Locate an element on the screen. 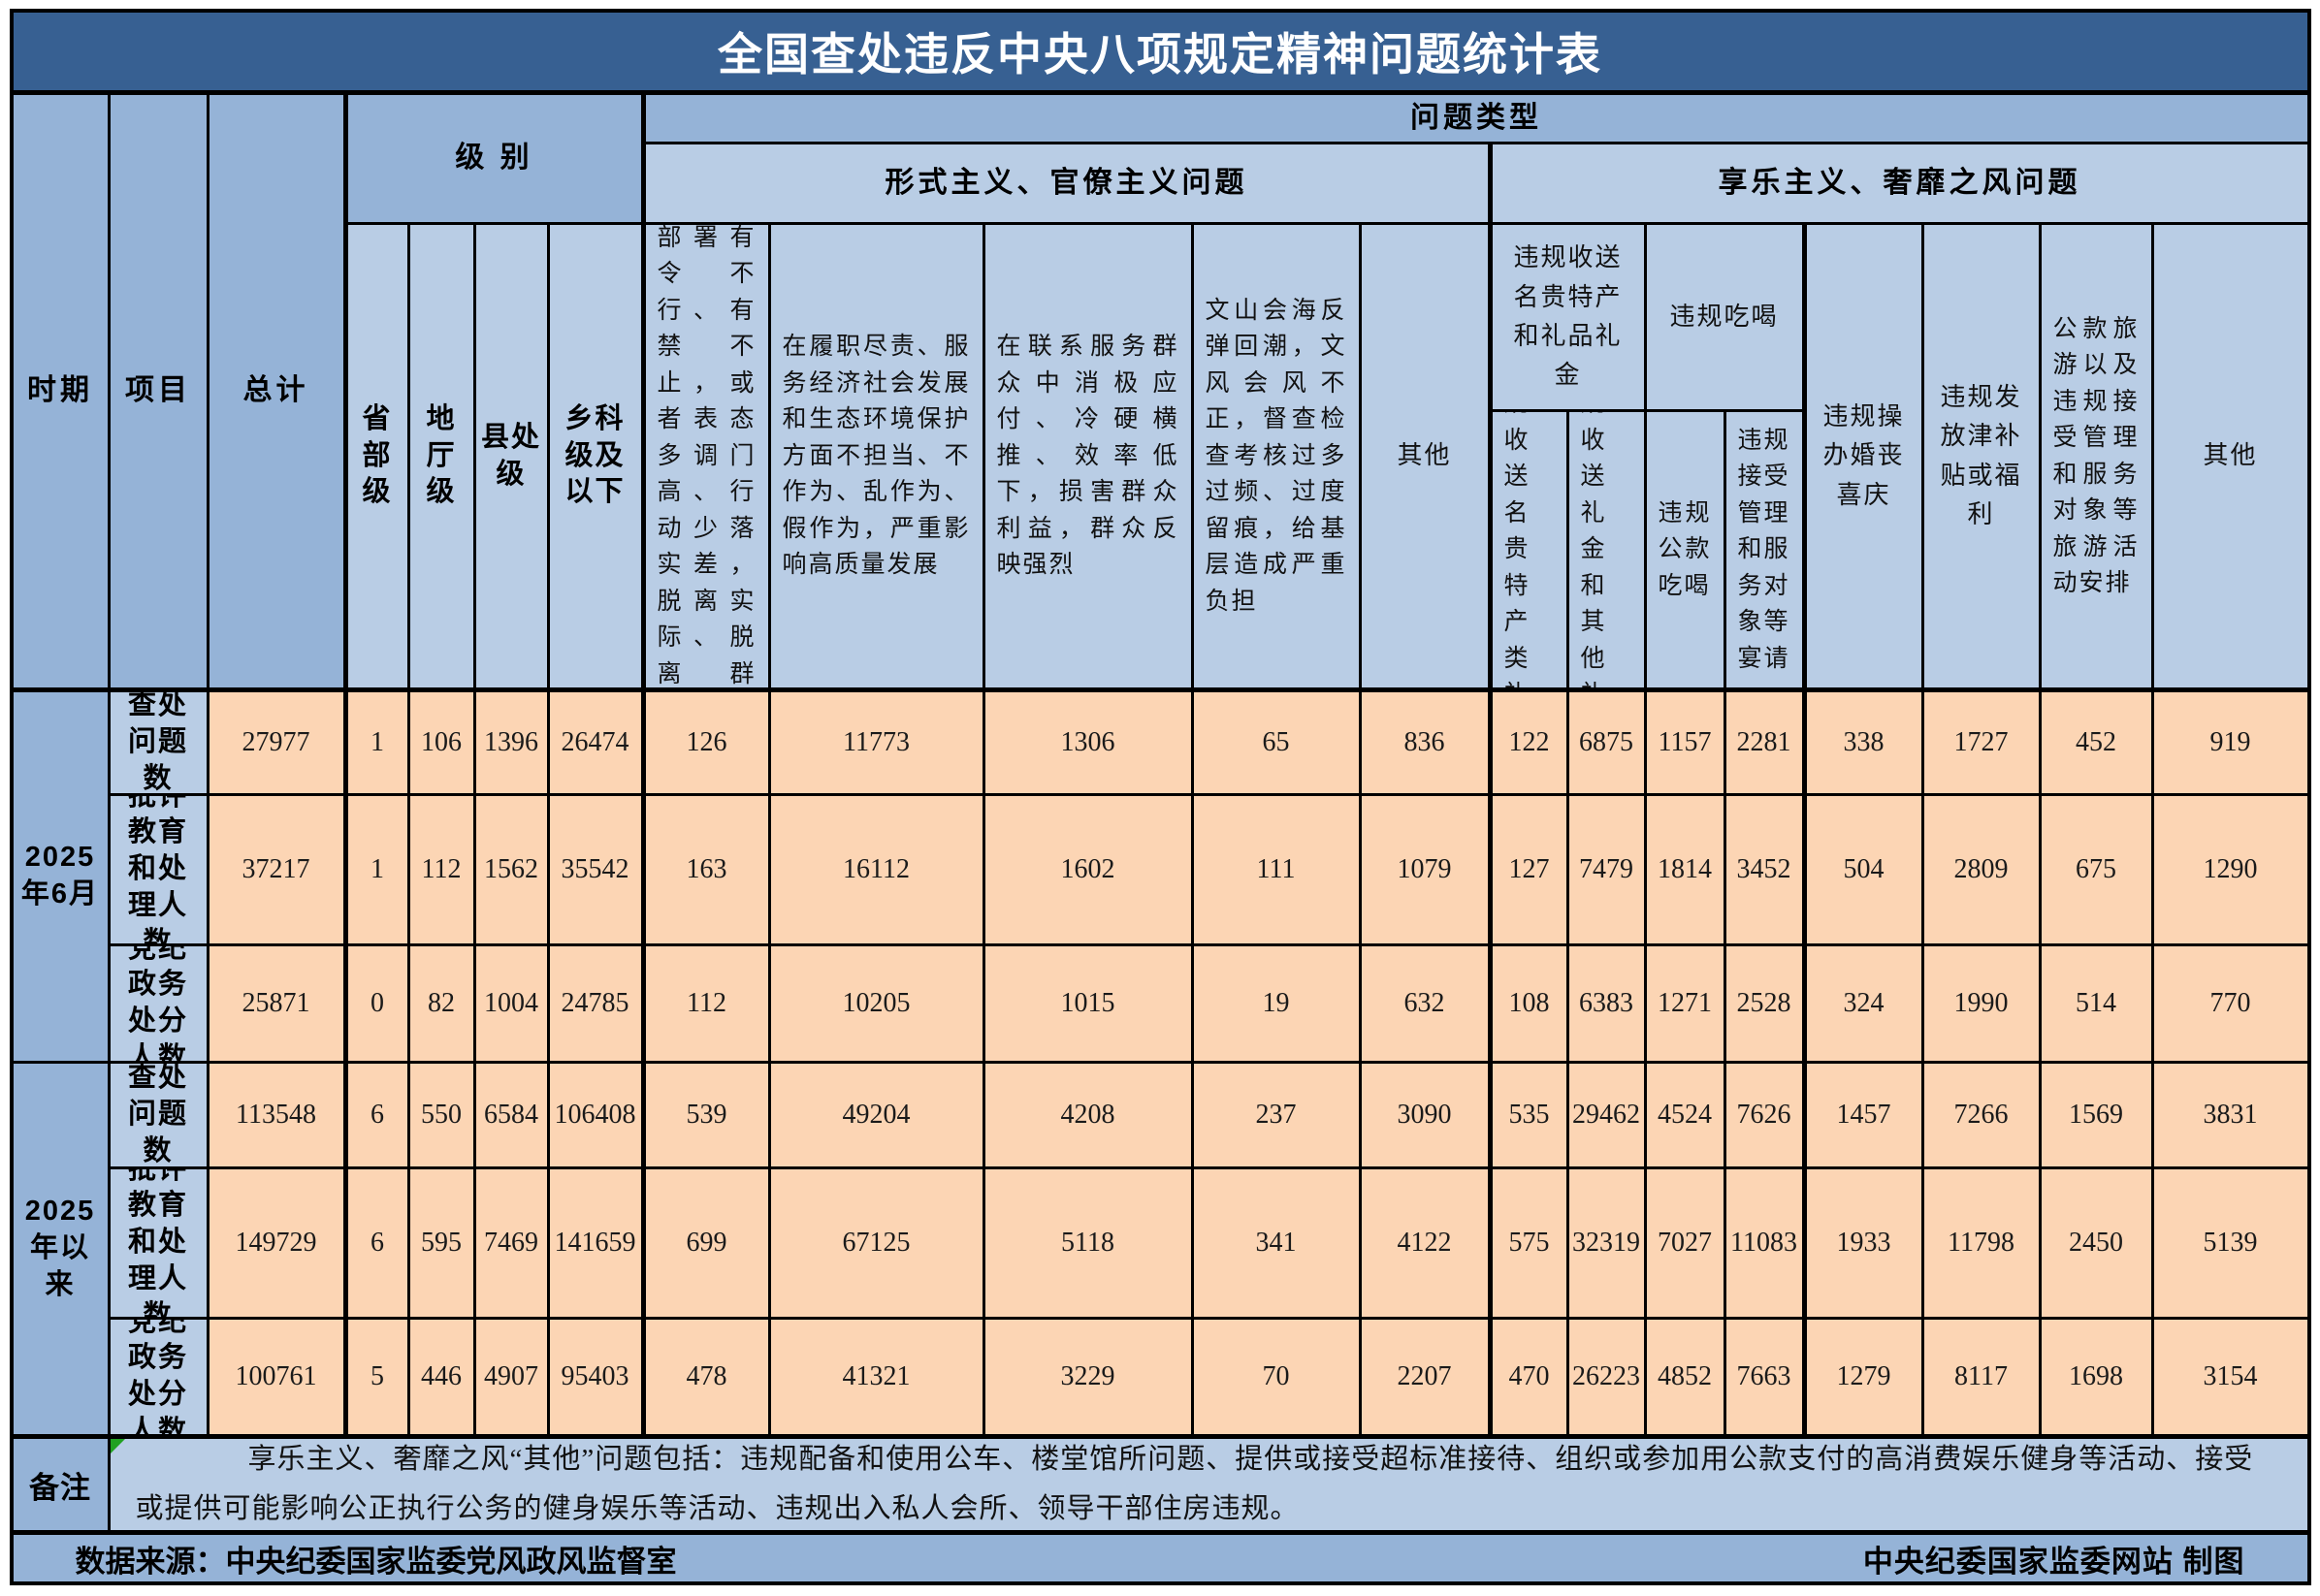 The height and width of the screenshot is (1596, 2320). data-cell: 4907 is located at coordinates (511, 1377).